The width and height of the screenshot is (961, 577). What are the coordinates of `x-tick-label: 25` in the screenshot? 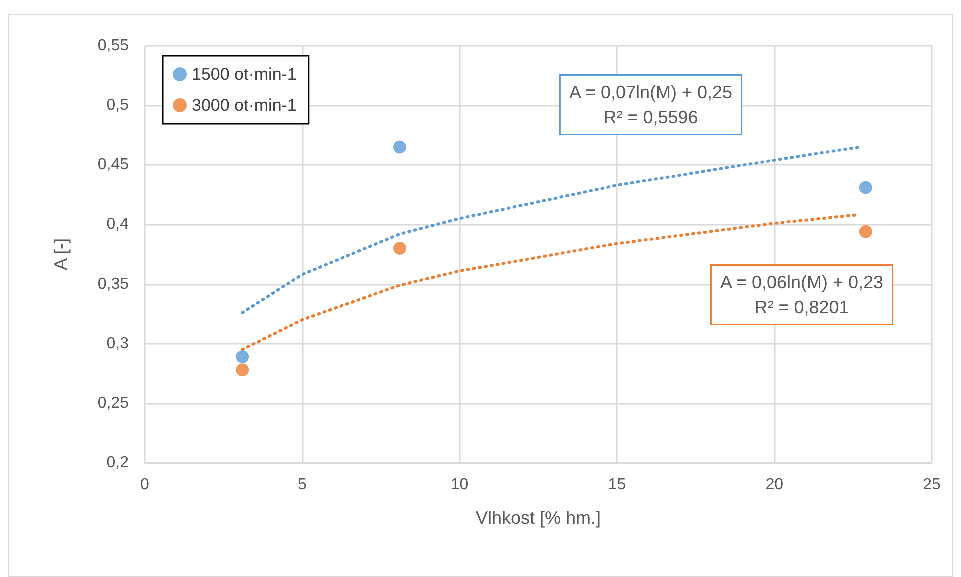 It's located at (932, 485).